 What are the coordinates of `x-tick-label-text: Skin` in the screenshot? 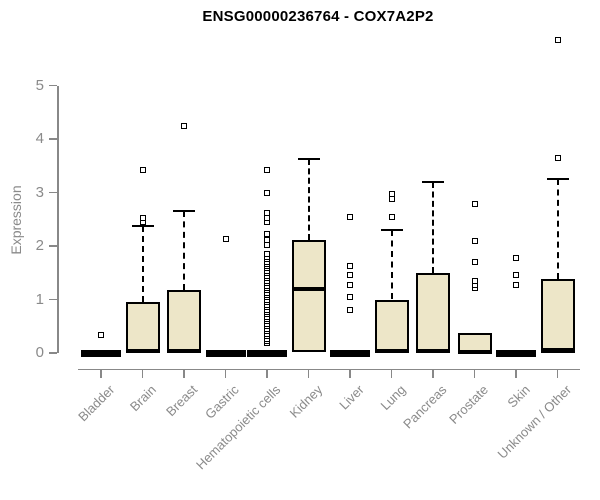 It's located at (518, 396).